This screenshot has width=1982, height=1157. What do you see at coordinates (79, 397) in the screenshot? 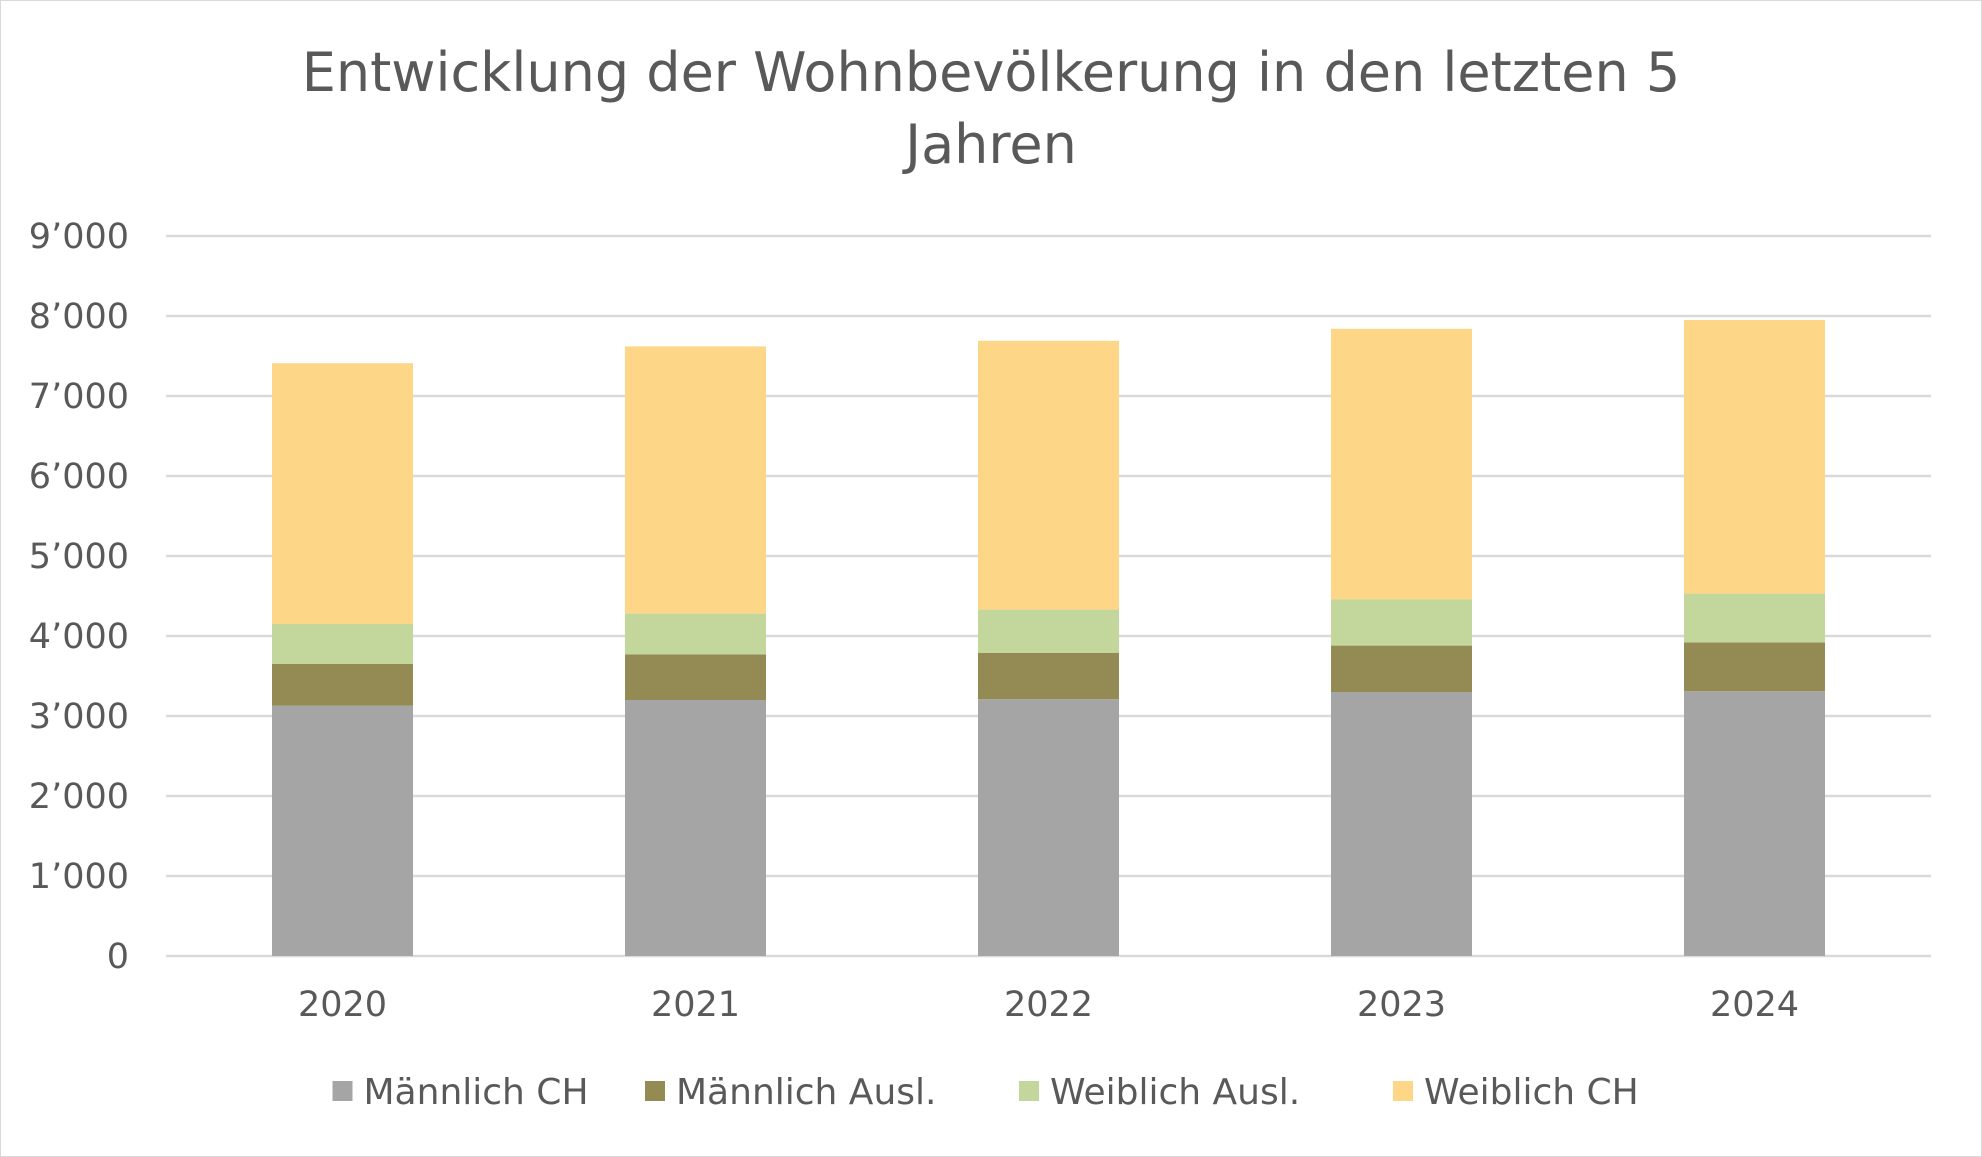
I see `y-tick-label: 7’000` at bounding box center [79, 397].